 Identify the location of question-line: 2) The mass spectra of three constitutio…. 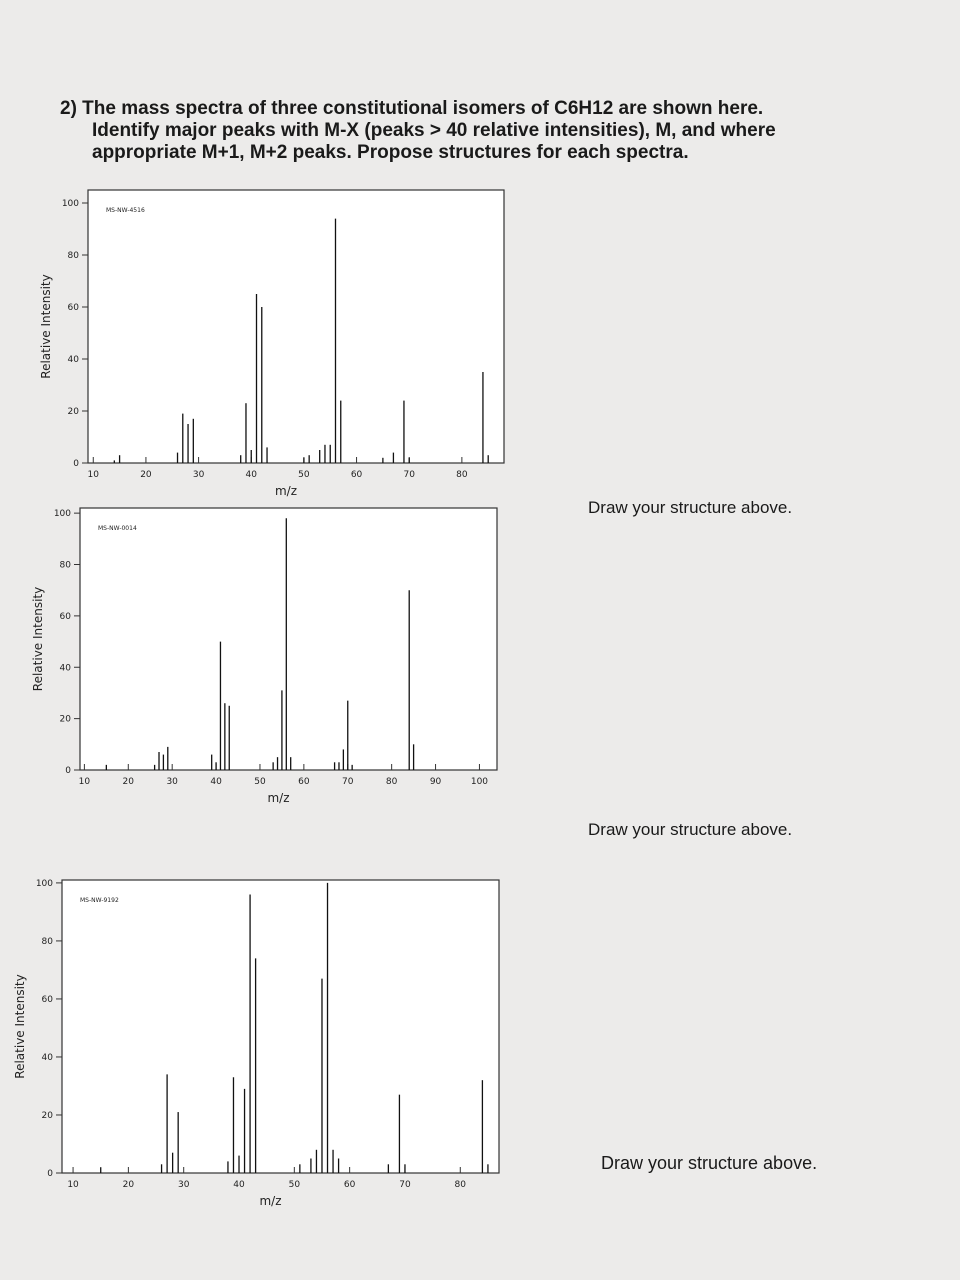
(412, 108).